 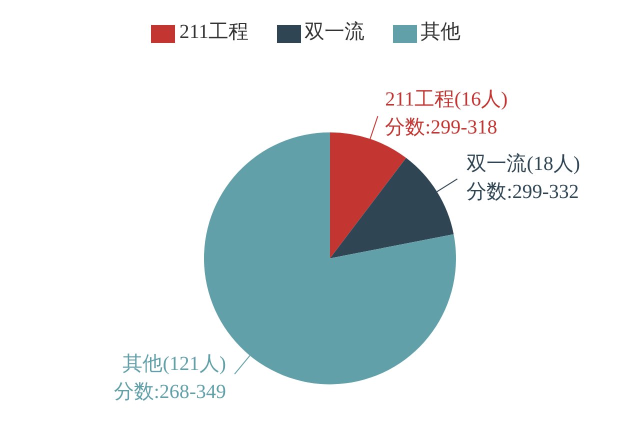 What do you see at coordinates (440, 32) in the screenshot?
I see `legend-label: 其他` at bounding box center [440, 32].